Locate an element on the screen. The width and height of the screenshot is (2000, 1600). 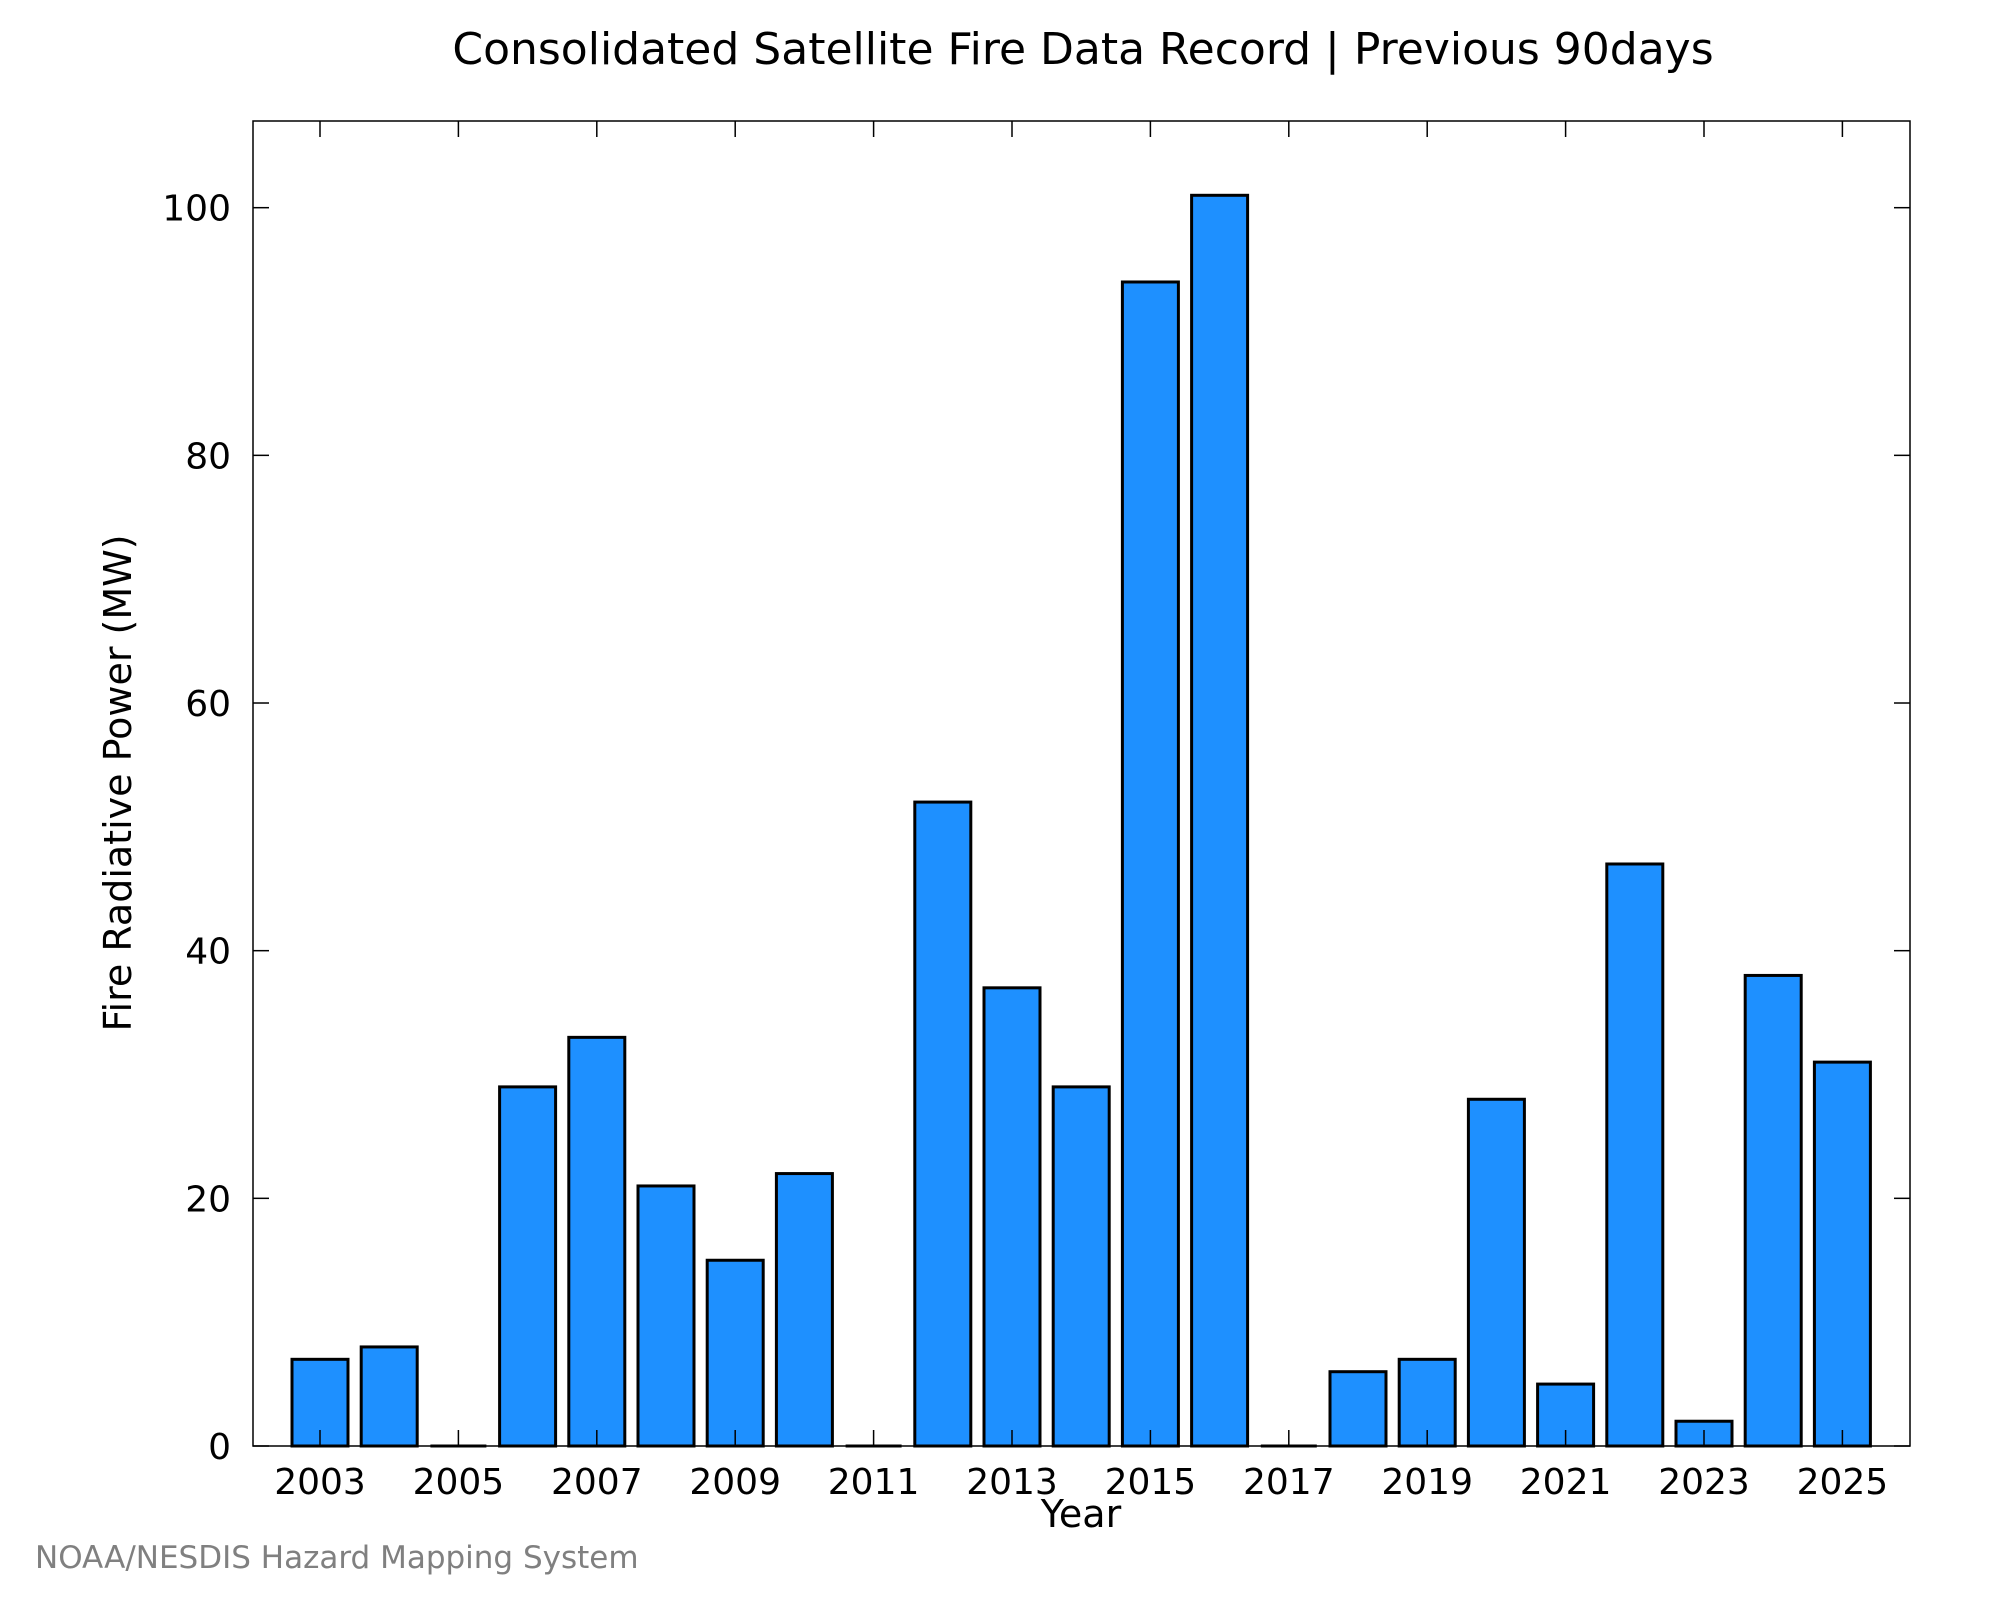
y-tick-label-0: 0 is located at coordinates (219, 1447).